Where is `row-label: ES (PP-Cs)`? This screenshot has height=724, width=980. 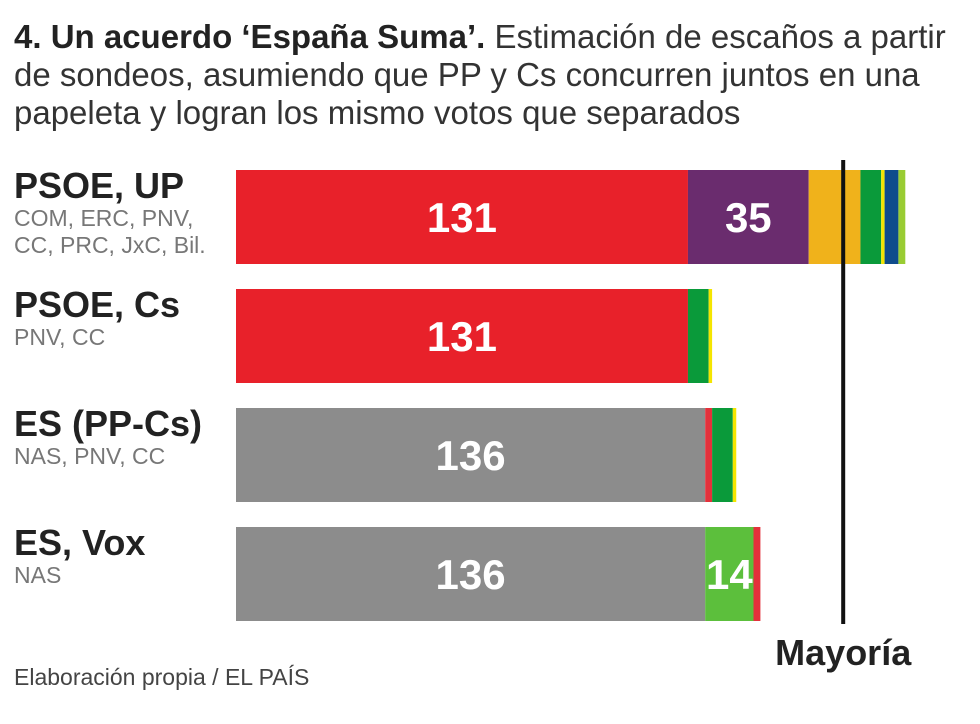
row-label: ES (PP-Cs) is located at coordinates (108, 423).